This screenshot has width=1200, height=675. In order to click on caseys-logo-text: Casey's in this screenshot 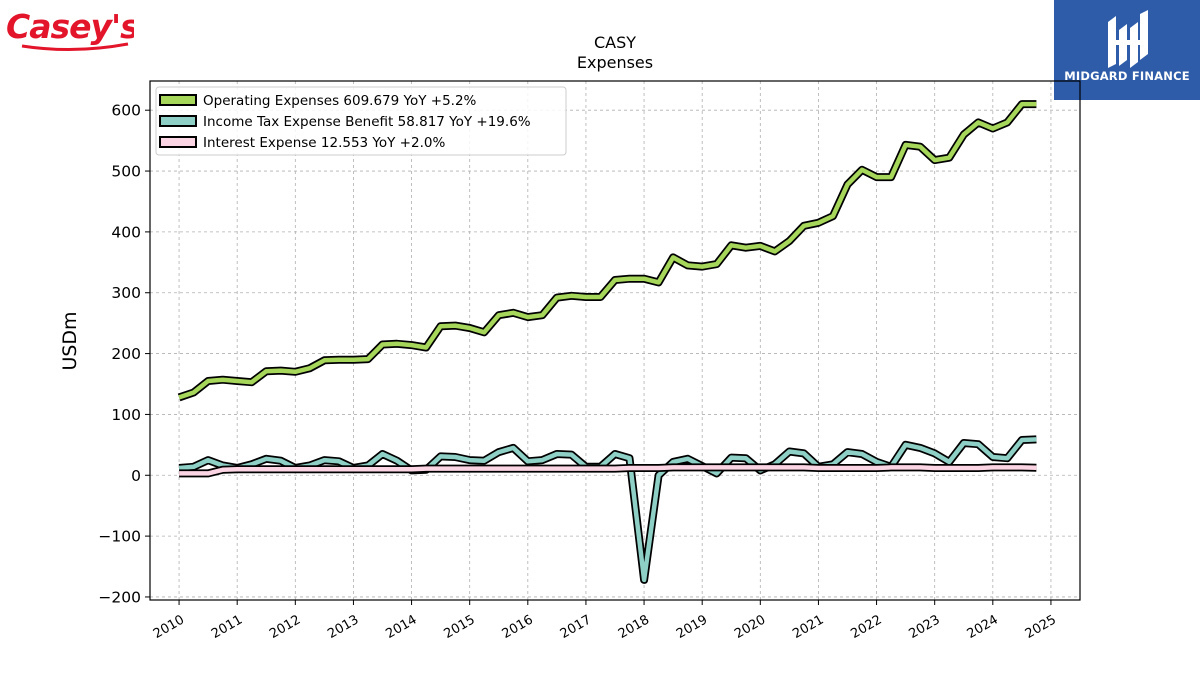, I will do `click(70, 26)`.